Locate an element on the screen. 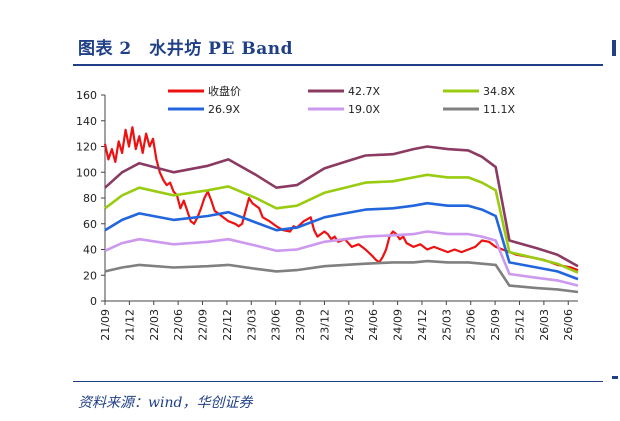 The width and height of the screenshot is (620, 421). y-tick-label-20: 20 is located at coordinates (90, 275).